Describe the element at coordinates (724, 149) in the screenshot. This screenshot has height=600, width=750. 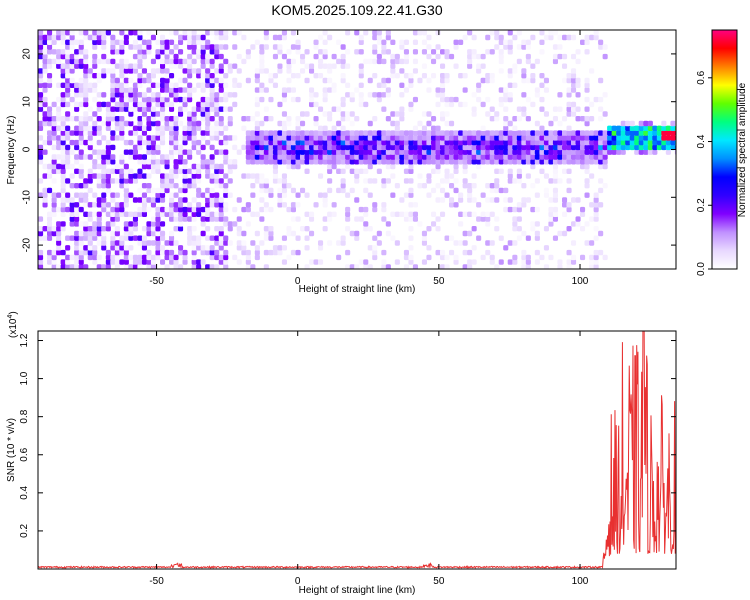
I see `colorbar-bar` at that location.